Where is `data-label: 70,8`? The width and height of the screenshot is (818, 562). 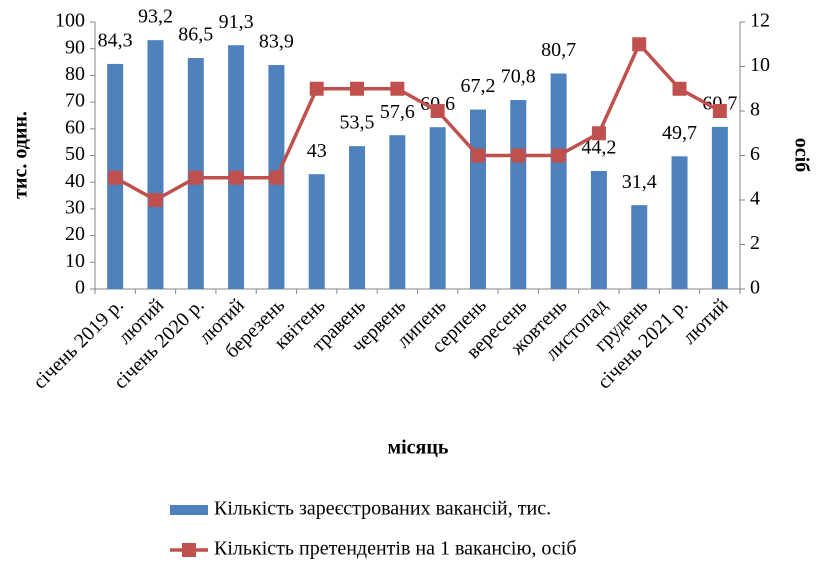
data-label: 70,8 is located at coordinates (518, 77).